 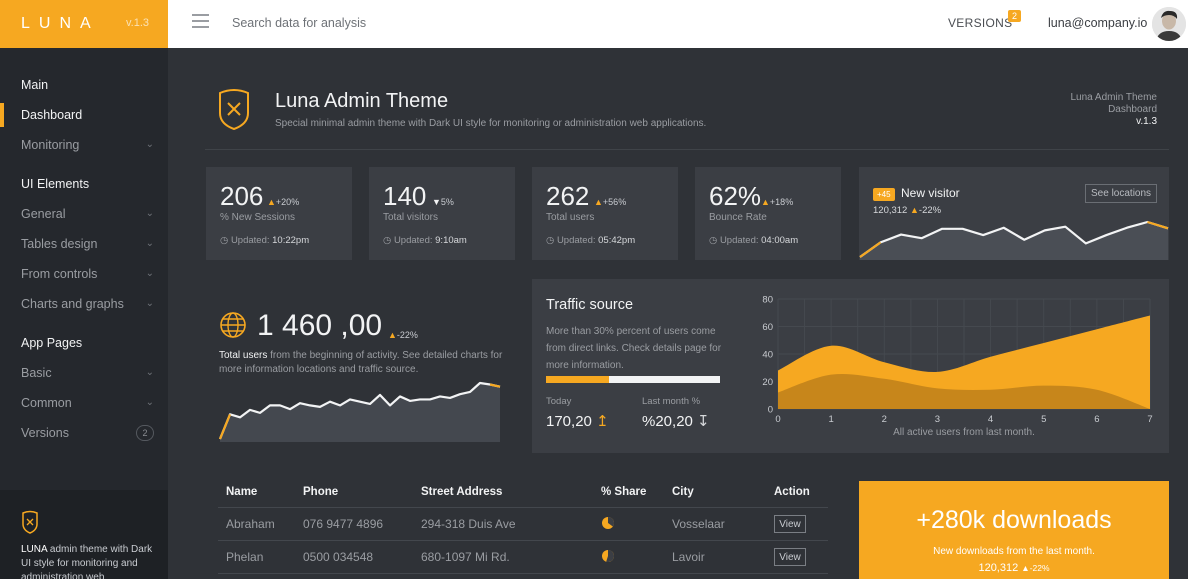 What do you see at coordinates (792, 492) in the screenshot?
I see `column-header-action: Action` at bounding box center [792, 492].